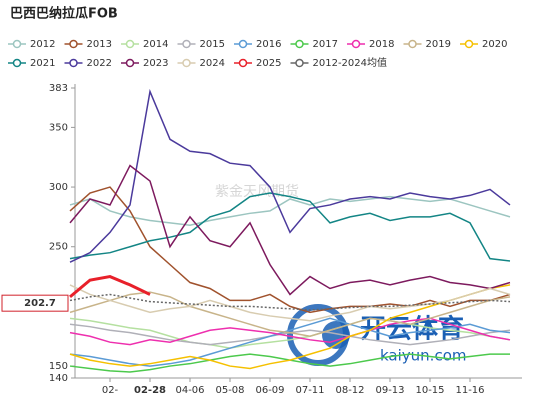  What do you see at coordinates (429, 390) in the screenshot?
I see `x-tick-label: 10-15` at bounding box center [429, 390].